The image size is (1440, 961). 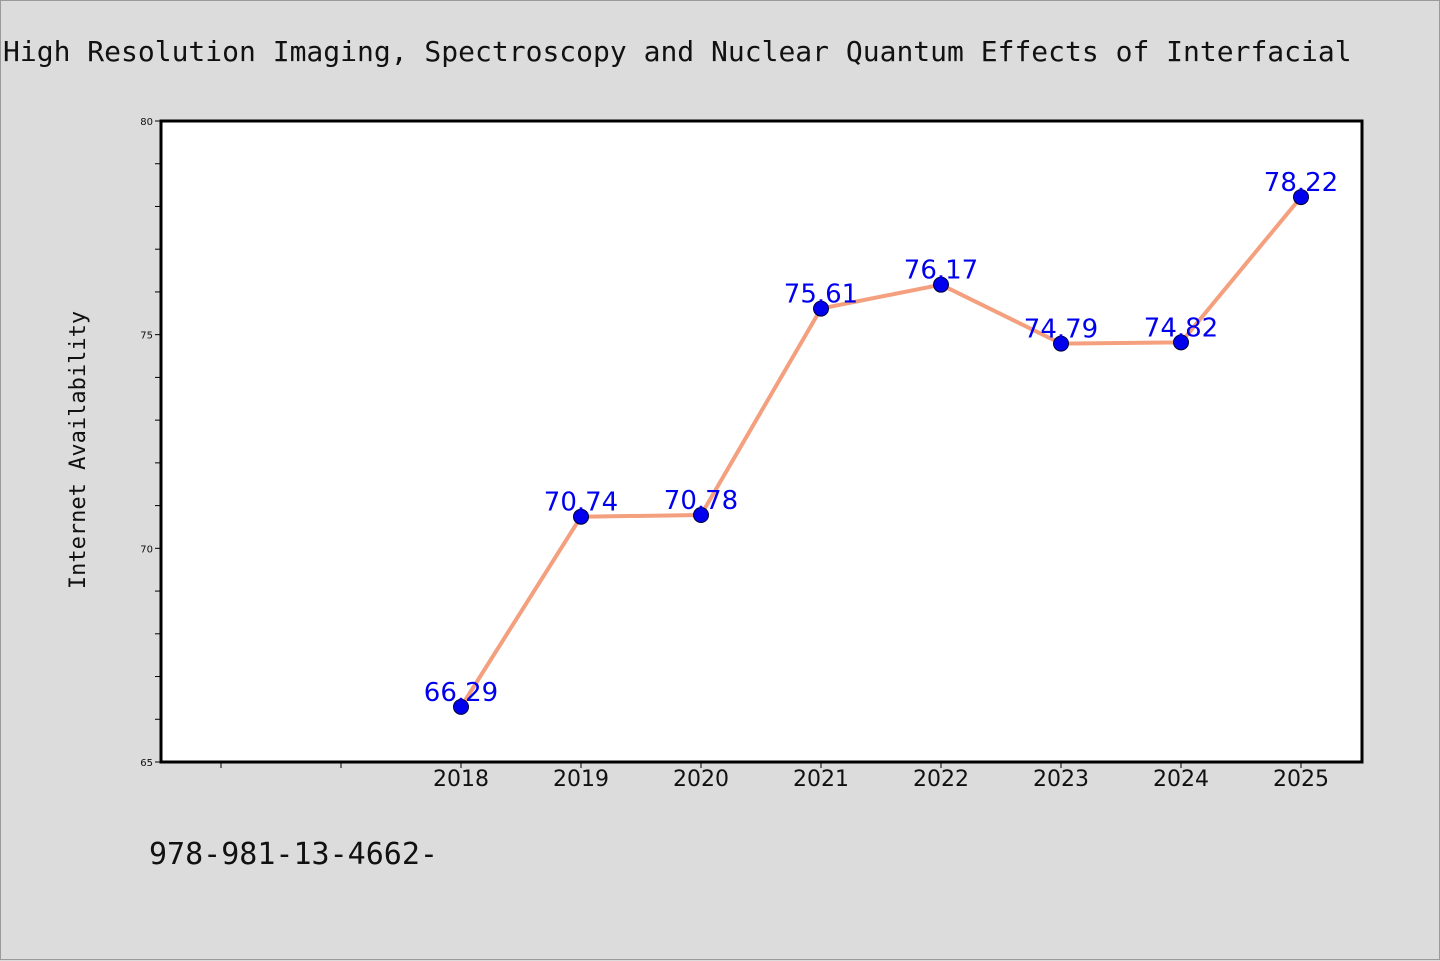 What do you see at coordinates (146, 336) in the screenshot?
I see `y-tick-label: 75` at bounding box center [146, 336].